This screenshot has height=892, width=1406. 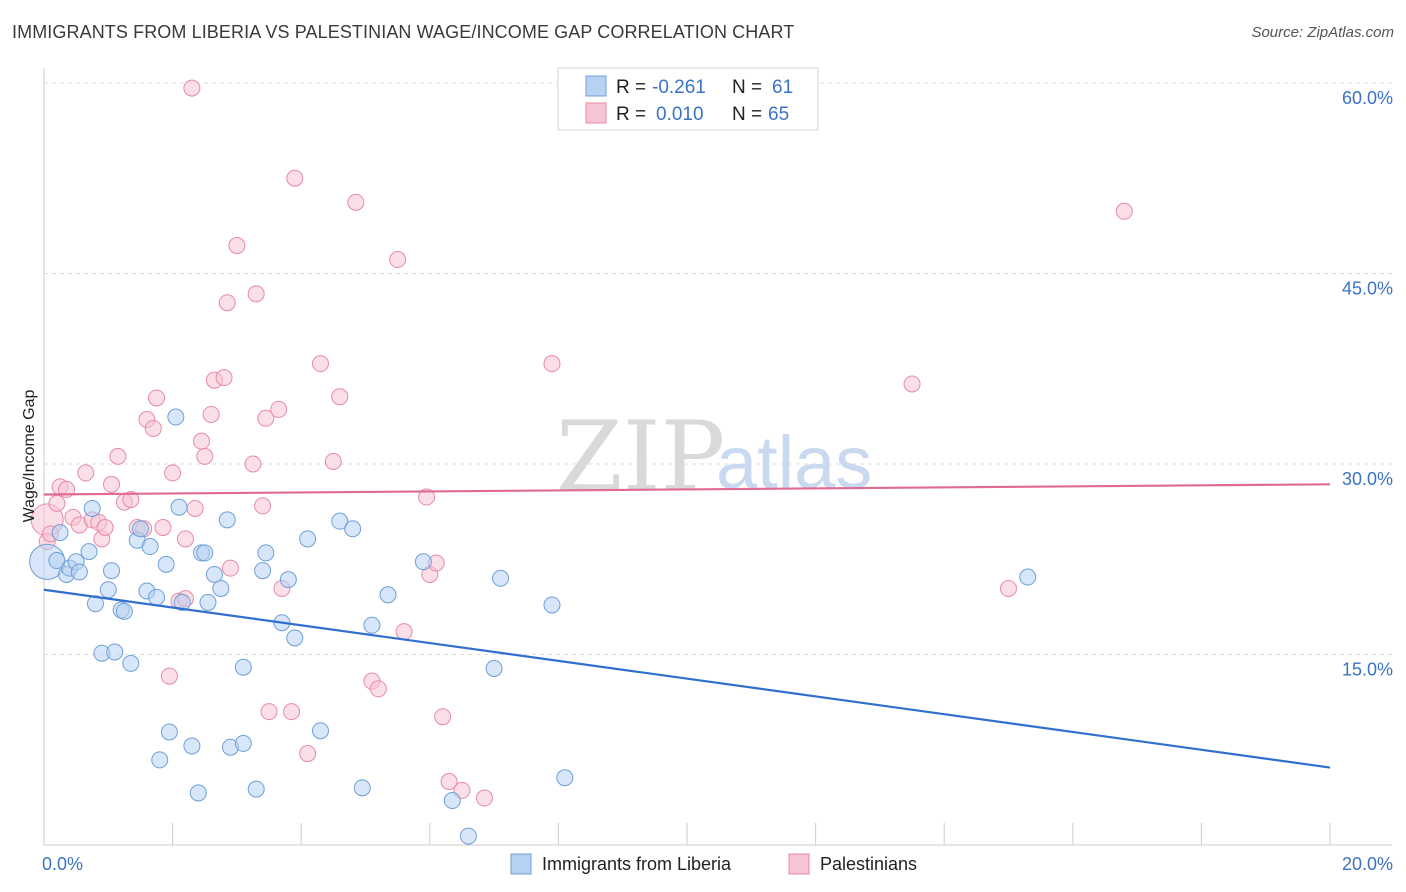 What do you see at coordinates (596, 86) in the screenshot?
I see `legend-swatch-liberia` at bounding box center [596, 86].